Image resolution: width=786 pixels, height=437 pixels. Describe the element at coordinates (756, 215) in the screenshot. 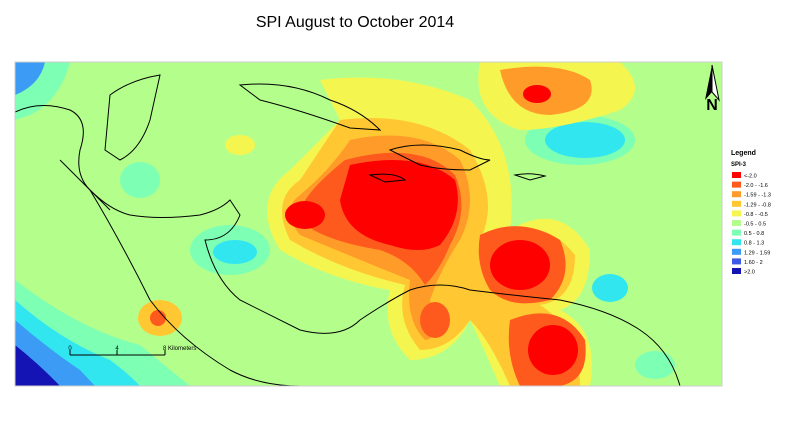

I see `legend-label: -0.8 - -0.5` at that location.